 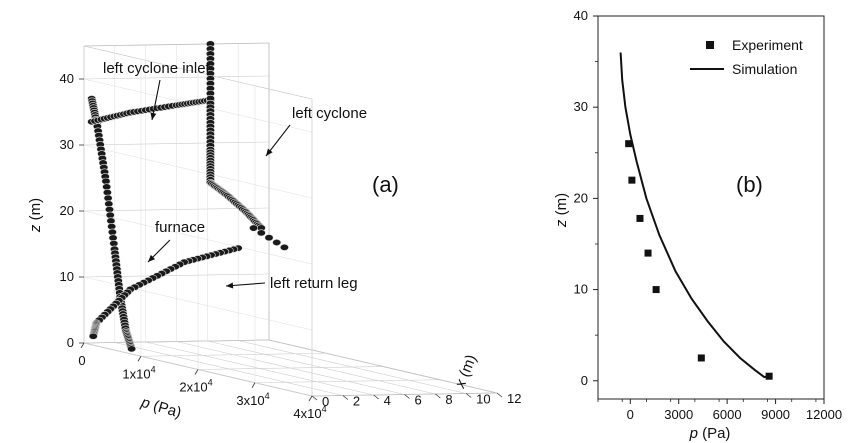 What do you see at coordinates (514, 398) in the screenshot?
I see `x-tick-label: 12` at bounding box center [514, 398].